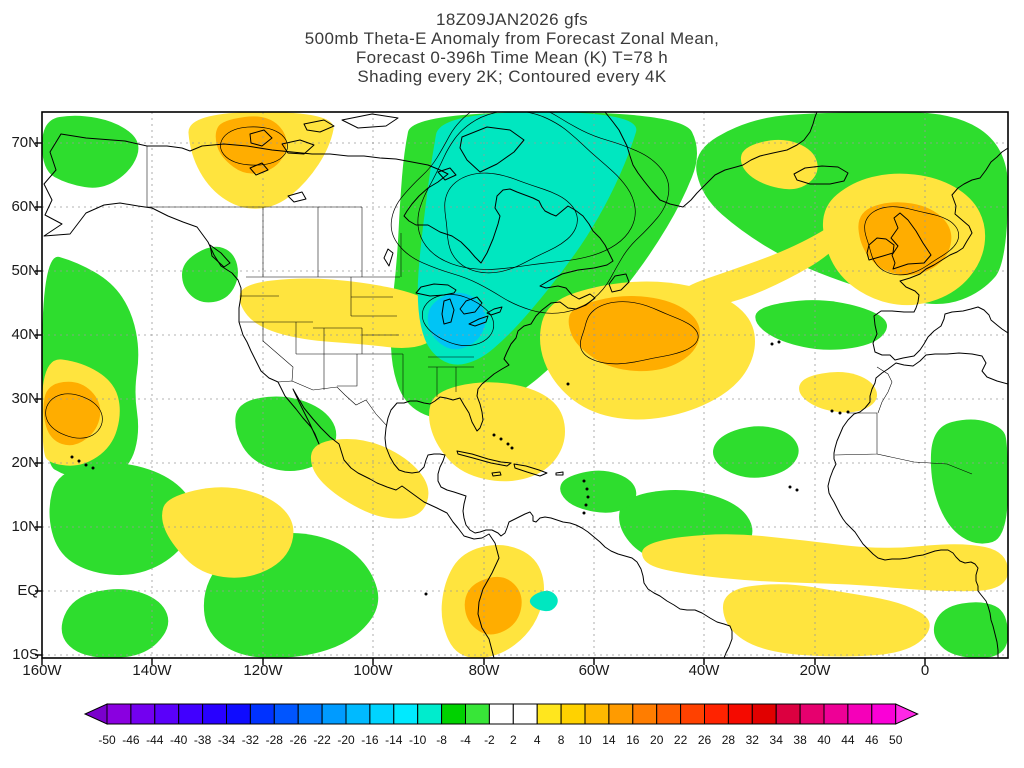 Image resolution: width=1024 pixels, height=768 pixels. What do you see at coordinates (465, 740) in the screenshot?
I see `colorbar-label: -4` at bounding box center [465, 740].